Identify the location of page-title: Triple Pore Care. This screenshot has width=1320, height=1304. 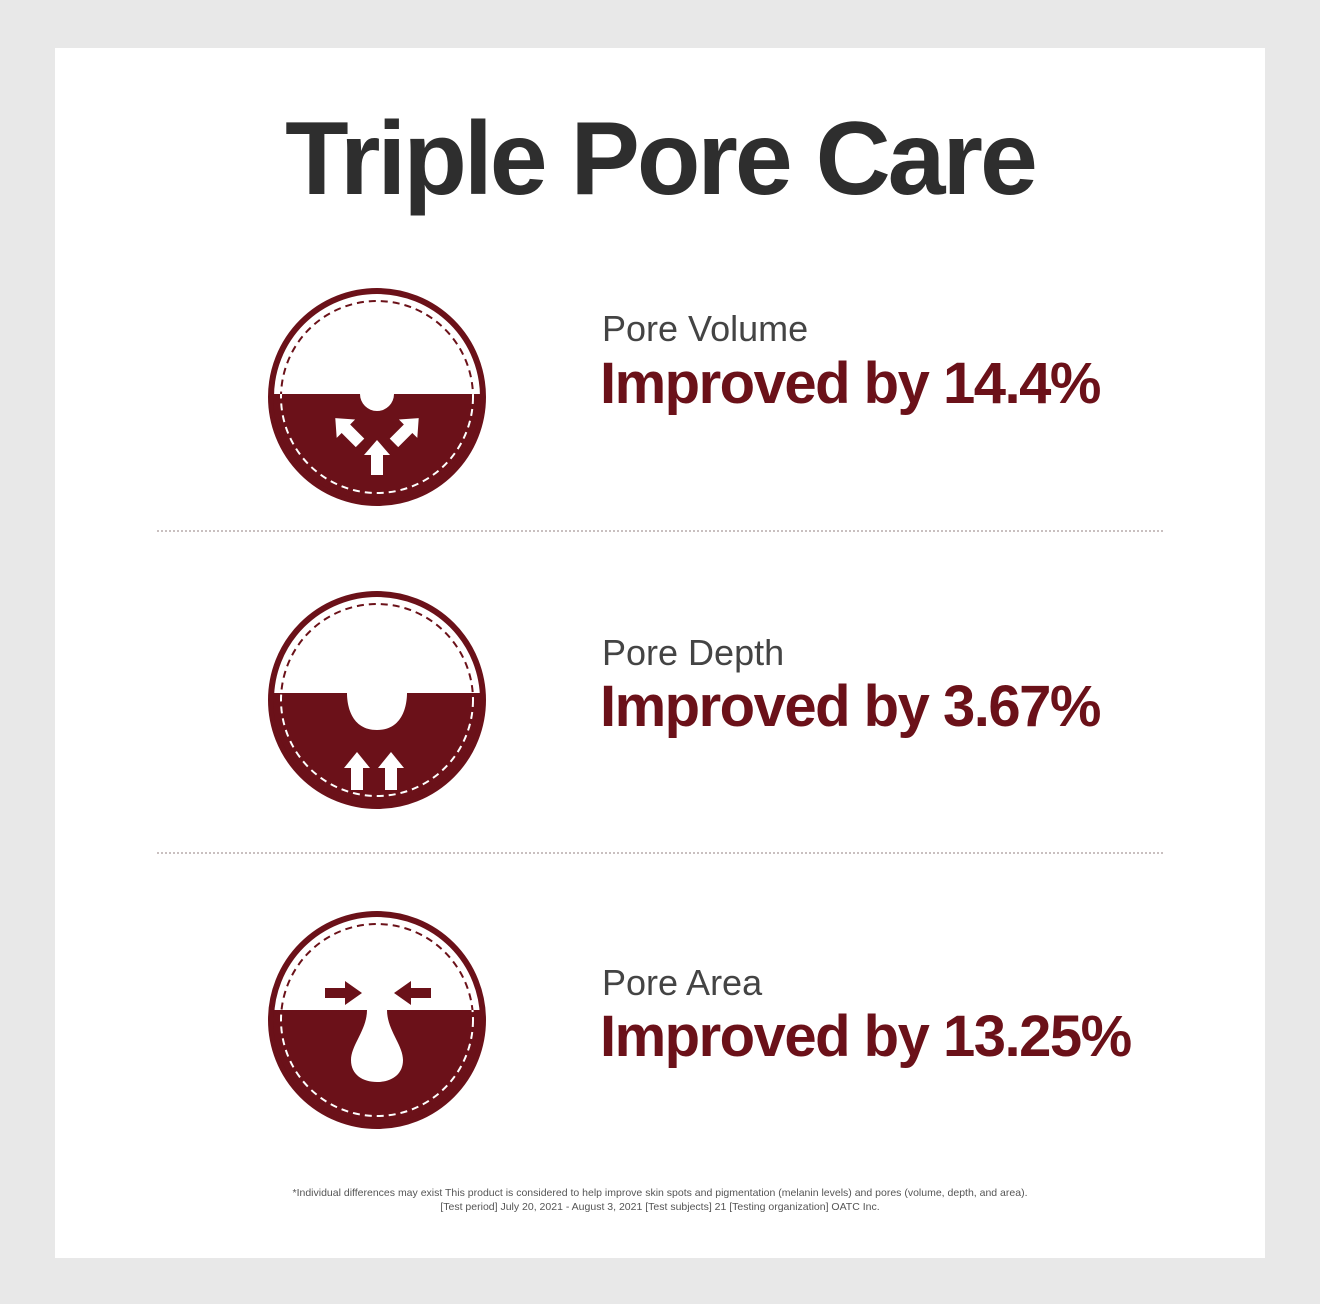
(661, 159).